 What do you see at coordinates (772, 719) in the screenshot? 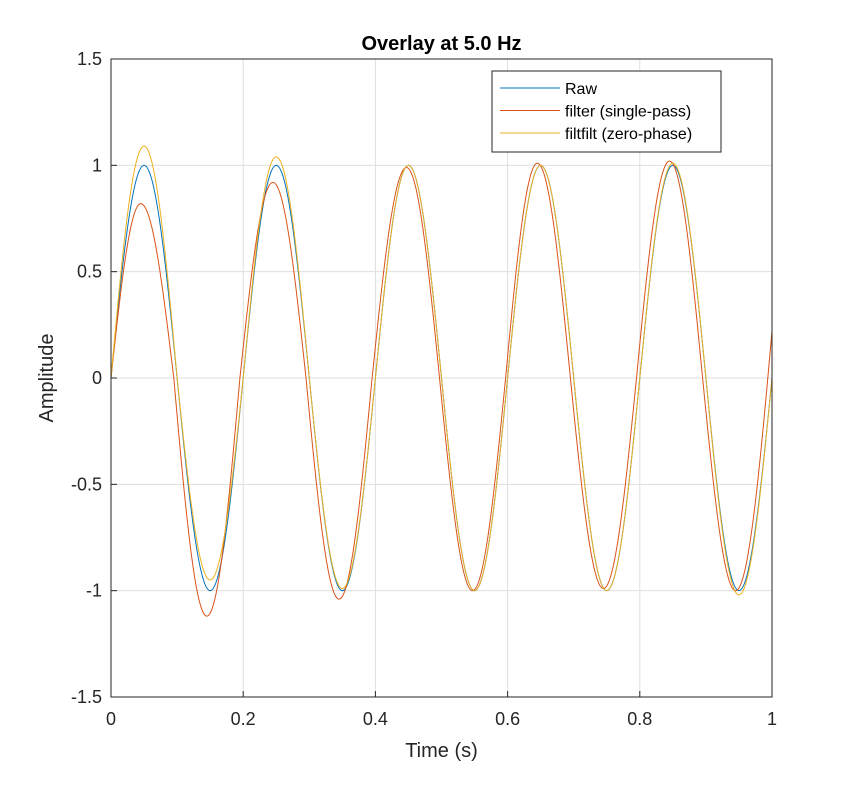
I see `x-tick-label: 1` at bounding box center [772, 719].